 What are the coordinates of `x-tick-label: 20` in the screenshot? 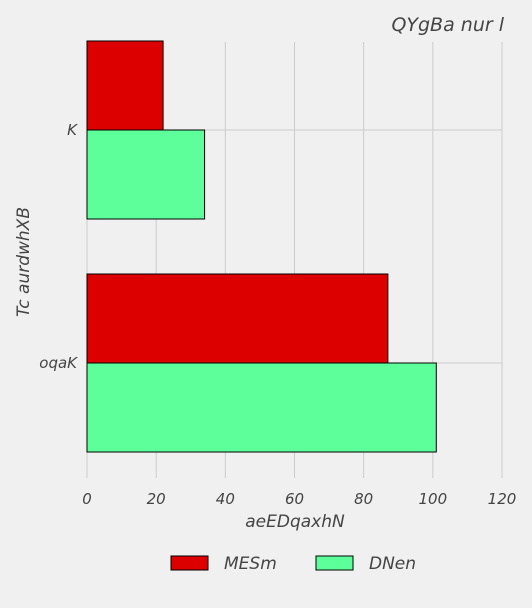 It's located at (156, 499).